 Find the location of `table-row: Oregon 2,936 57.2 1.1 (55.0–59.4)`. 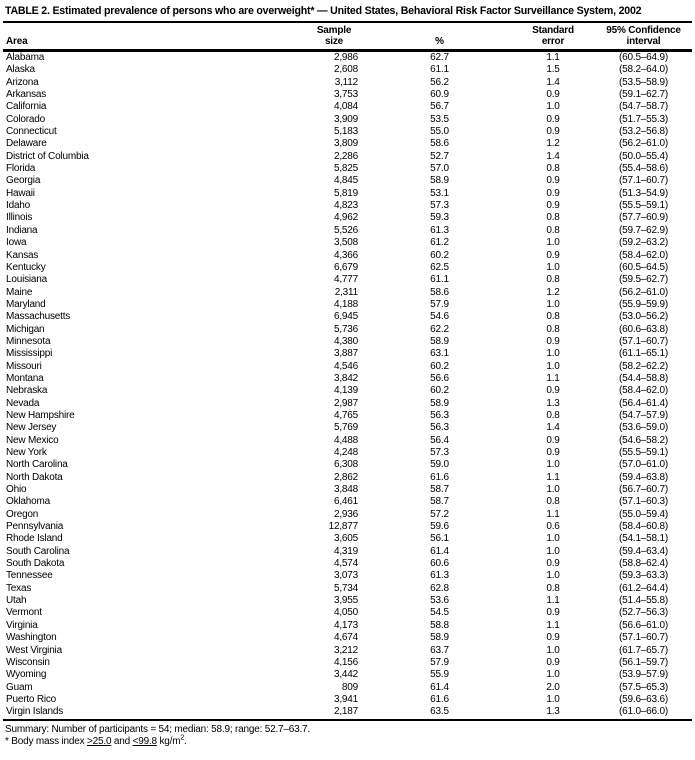

table-row: Oregon 2,936 57.2 1.1 (55.0–59.4) is located at coordinates (347, 515).